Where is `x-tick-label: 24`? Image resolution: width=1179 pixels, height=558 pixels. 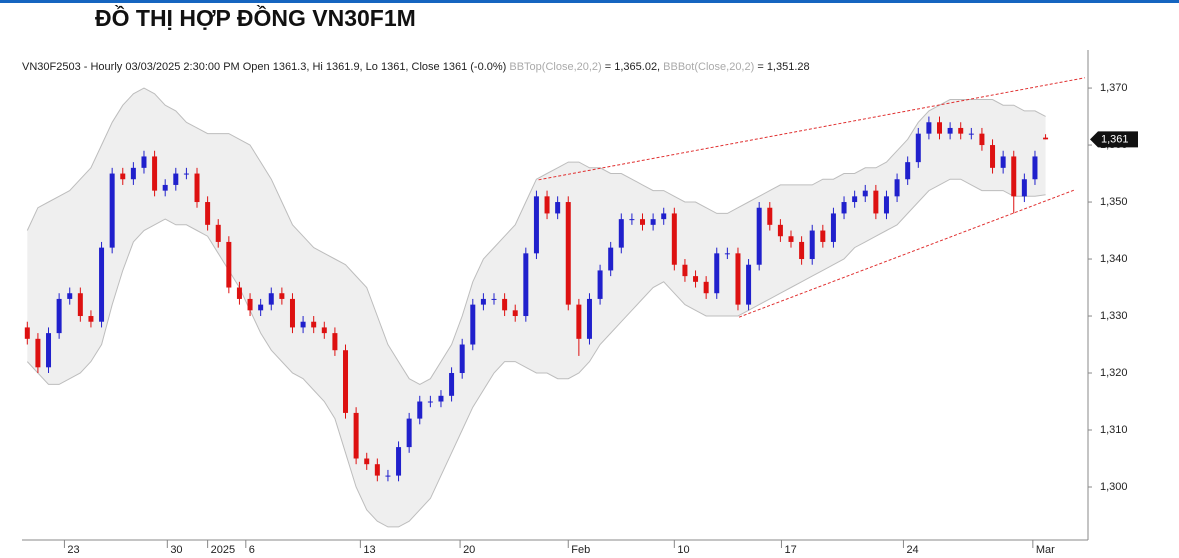 x-tick-label: 24 is located at coordinates (912, 550).